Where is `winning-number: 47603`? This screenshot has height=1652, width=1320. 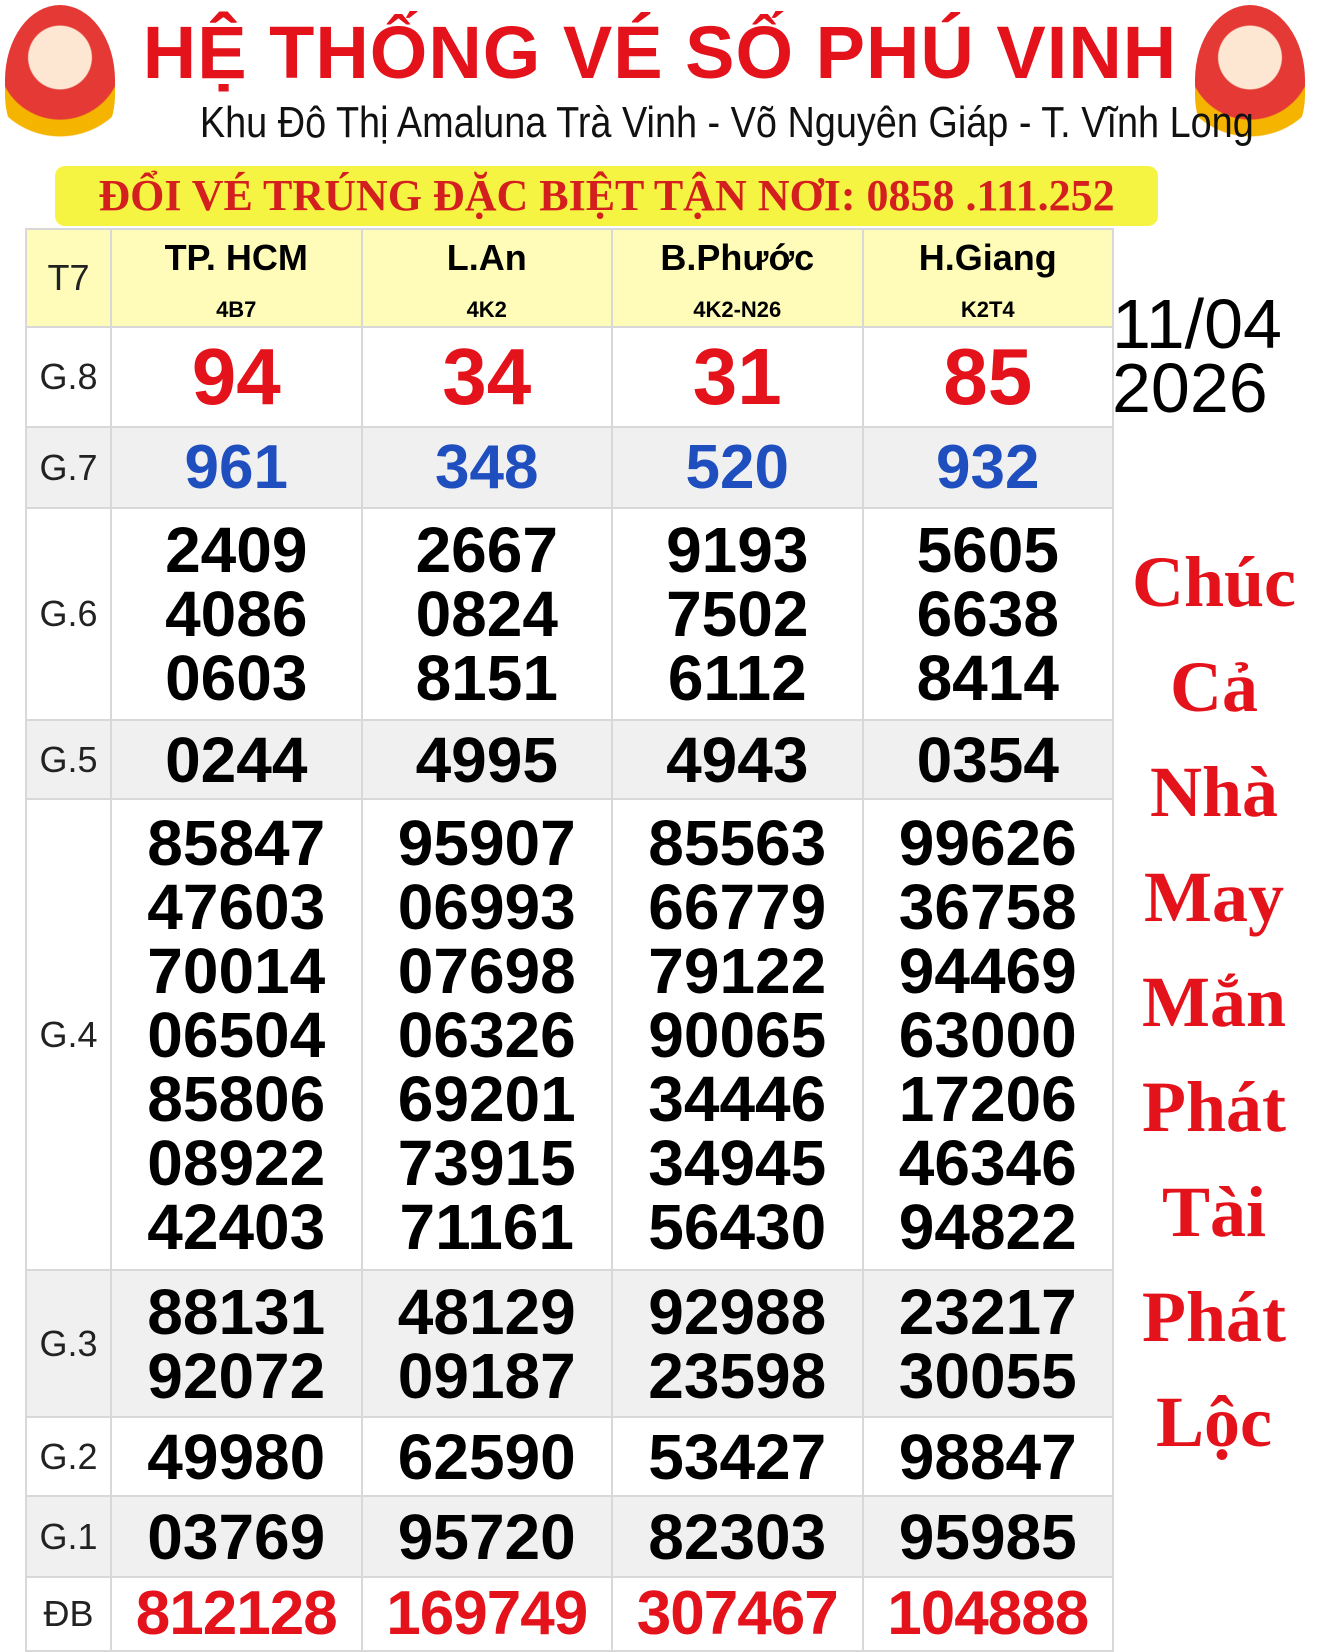 winning-number: 47603 is located at coordinates (236, 906).